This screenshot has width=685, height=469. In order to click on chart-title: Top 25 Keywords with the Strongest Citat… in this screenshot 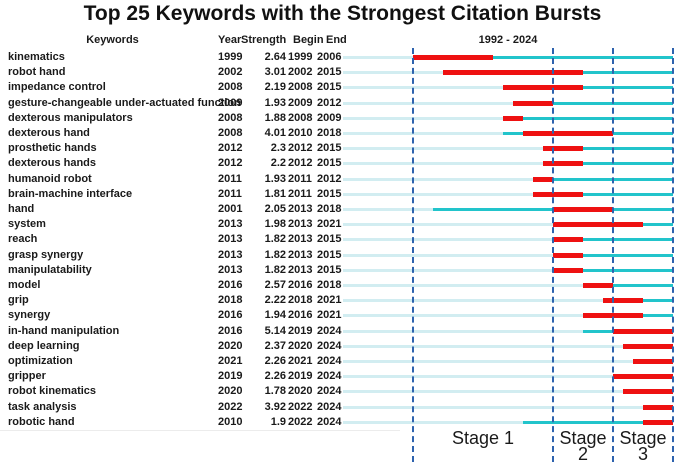, I will do `click(342, 13)`.